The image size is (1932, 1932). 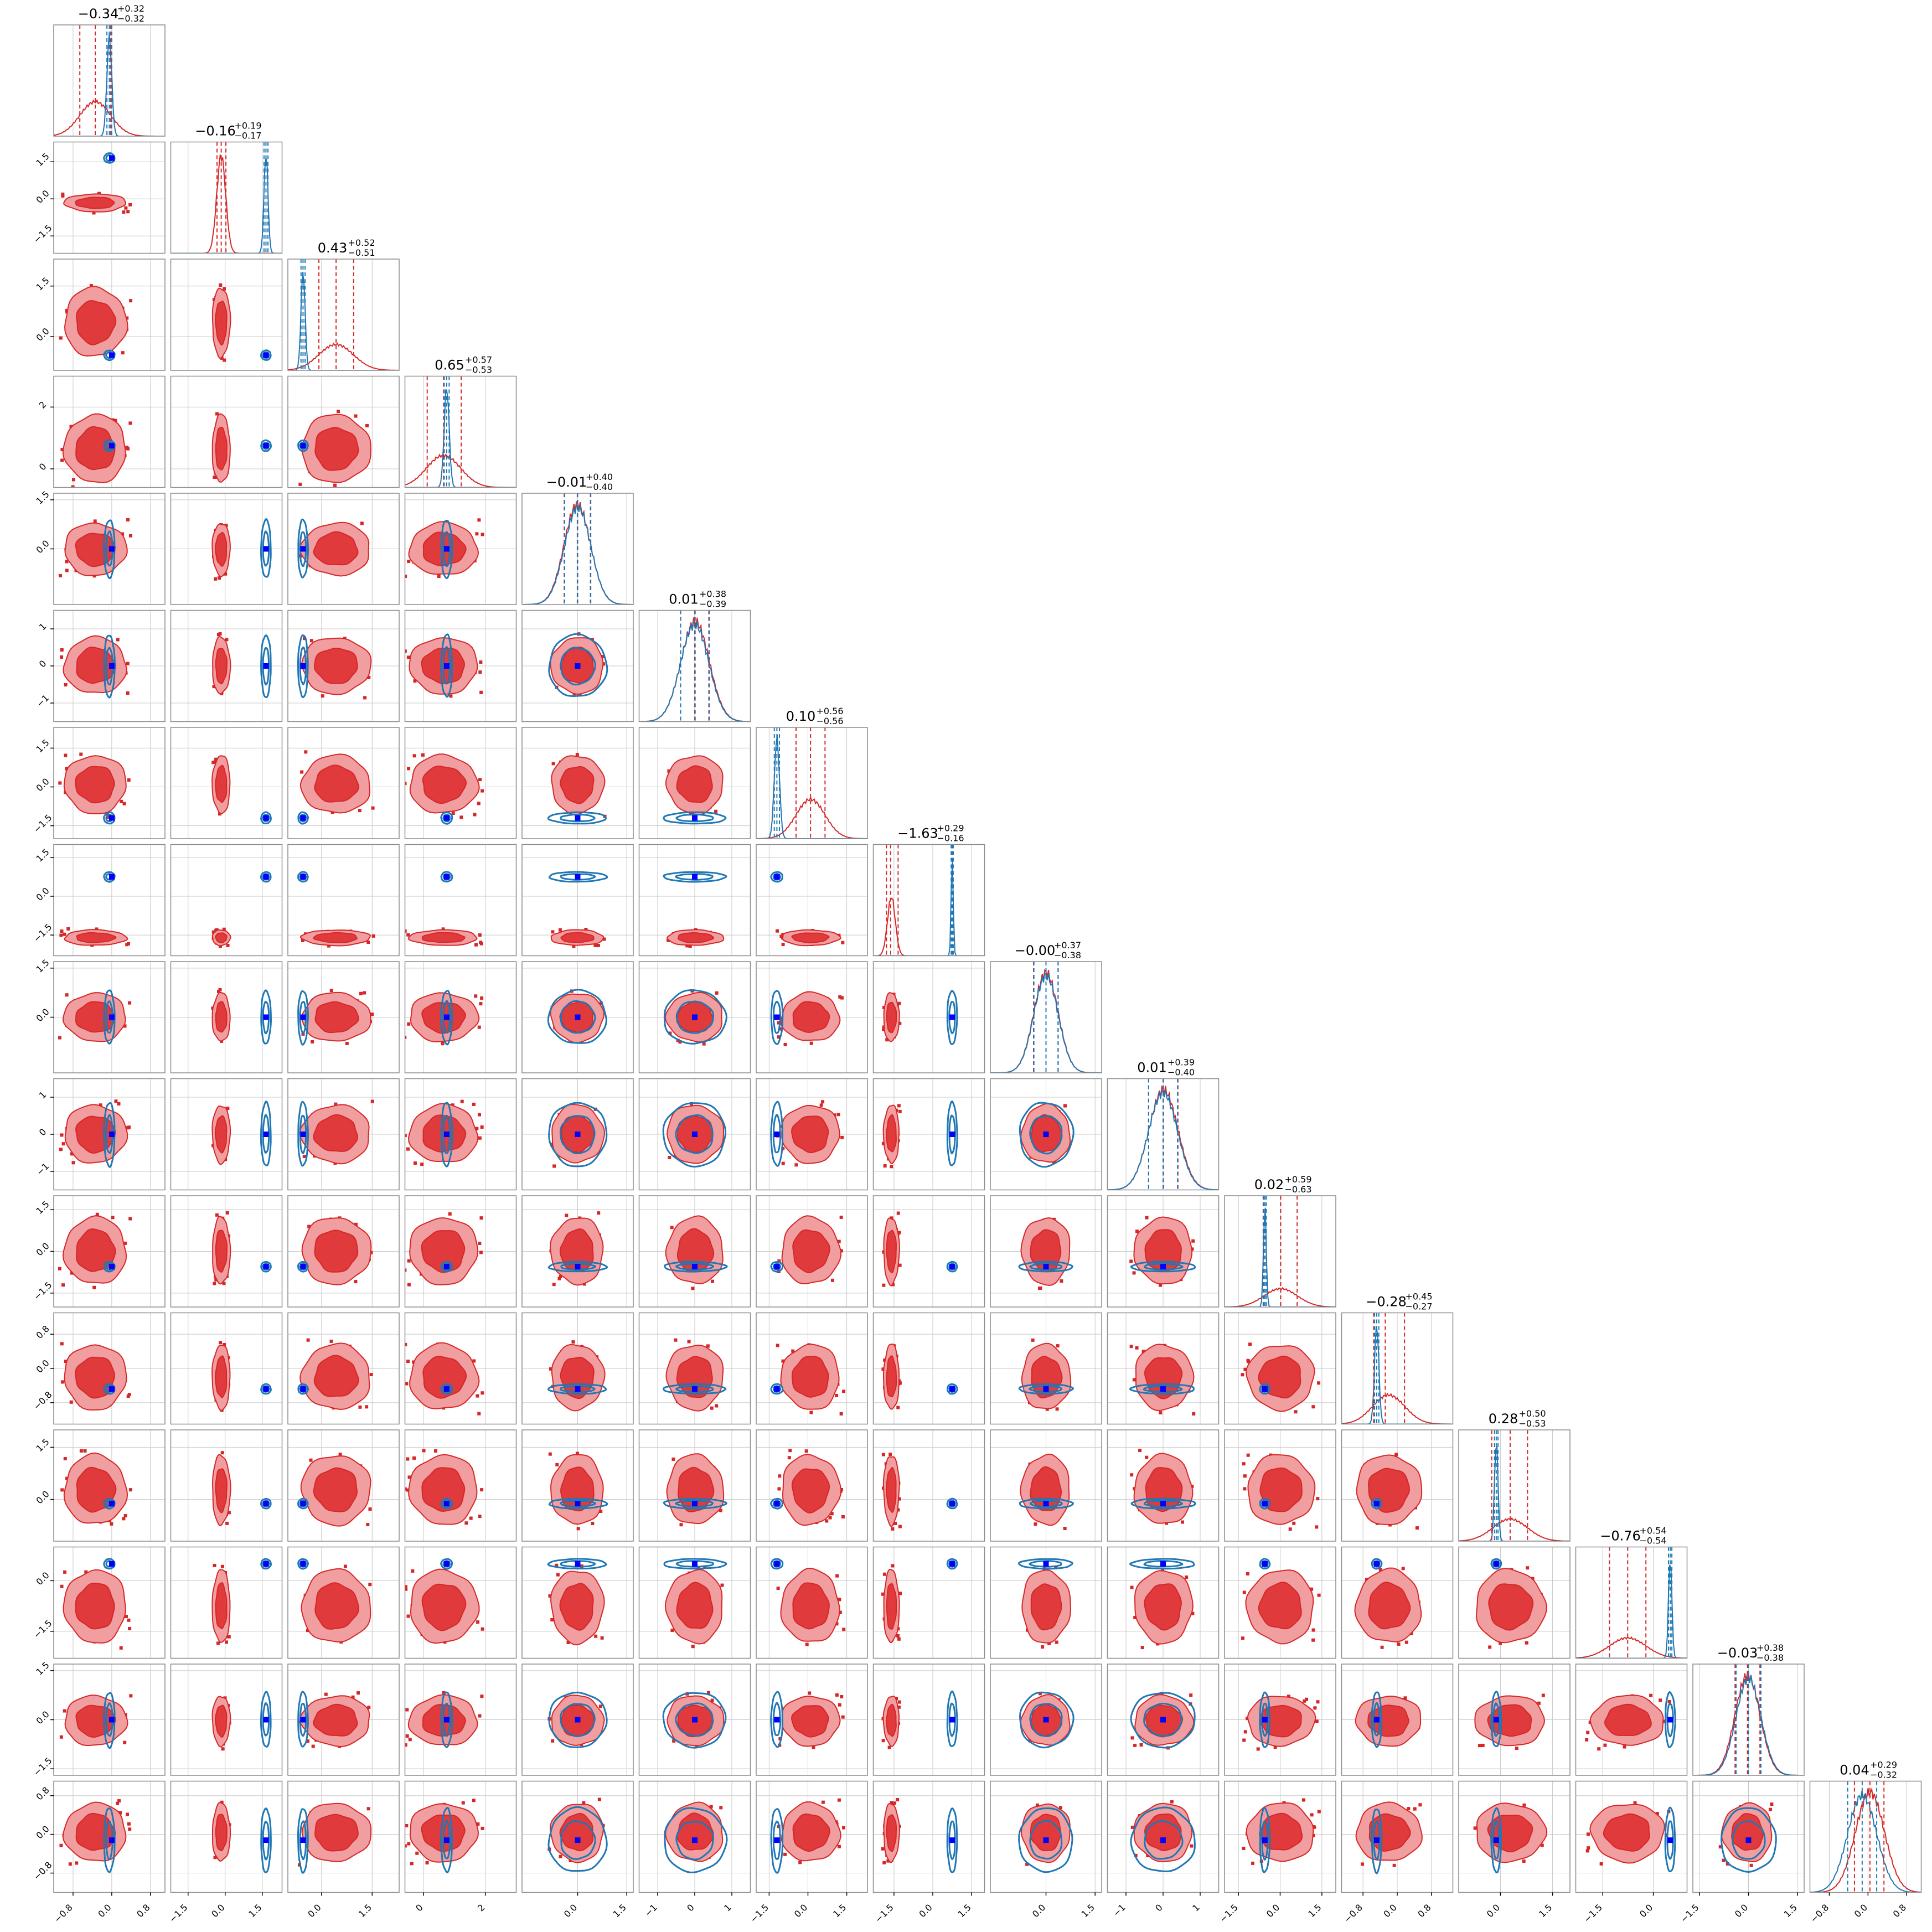 I want to click on param-title-plus: +0.39, so click(x=1181, y=1062).